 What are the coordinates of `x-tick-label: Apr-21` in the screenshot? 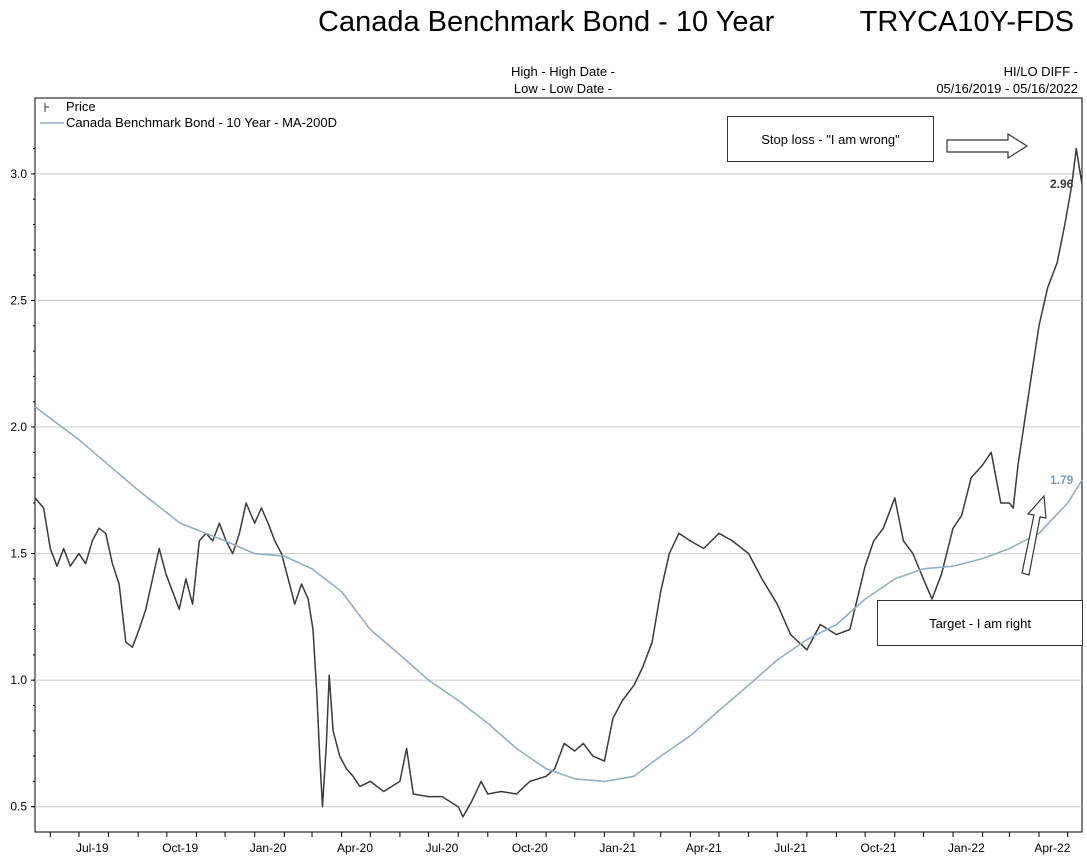 It's located at (704, 848).